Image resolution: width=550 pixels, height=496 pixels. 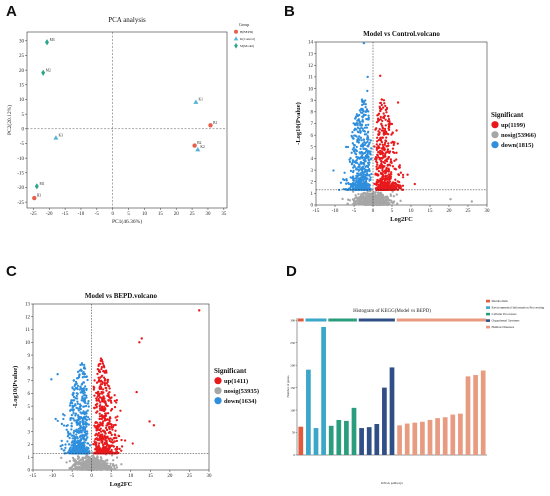 What do you see at coordinates (505, 314) in the screenshot?
I see `legend-label: Cellular Processes` at bounding box center [505, 314].